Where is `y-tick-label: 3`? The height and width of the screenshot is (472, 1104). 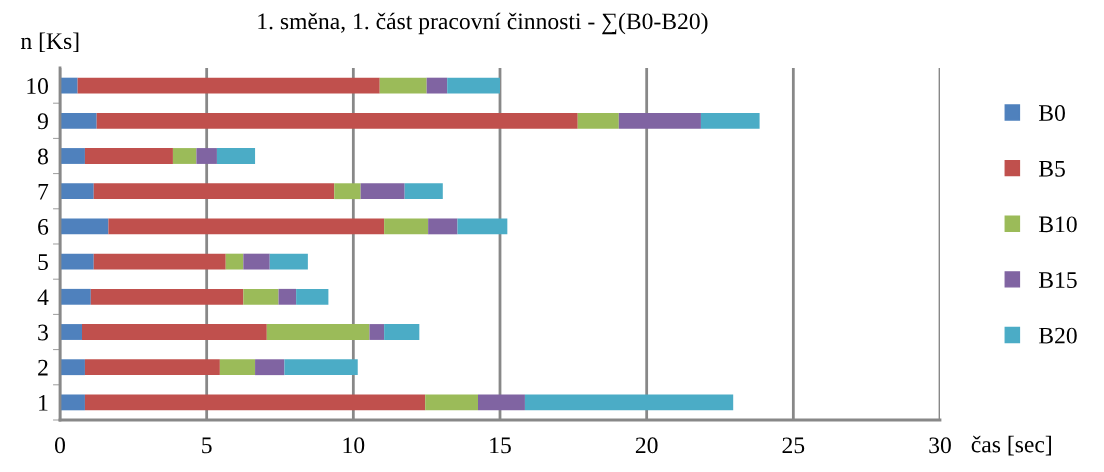 y-tick-label: 3 is located at coordinates (43, 332).